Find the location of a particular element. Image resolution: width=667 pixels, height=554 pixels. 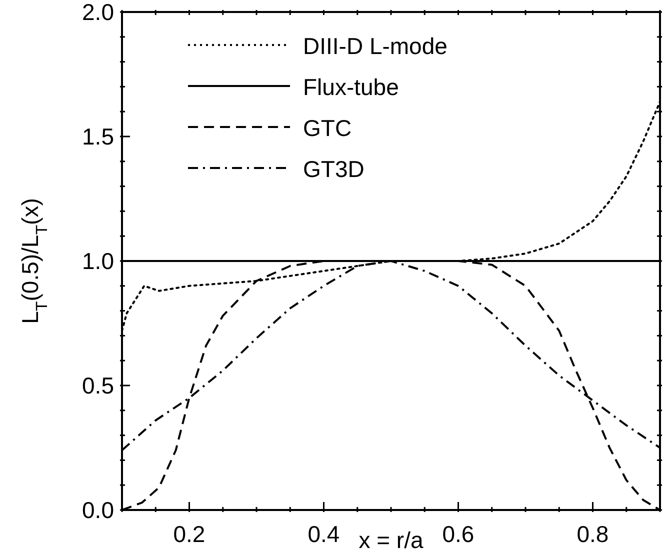

y-tick-label: 0.5 is located at coordinates (98, 385).